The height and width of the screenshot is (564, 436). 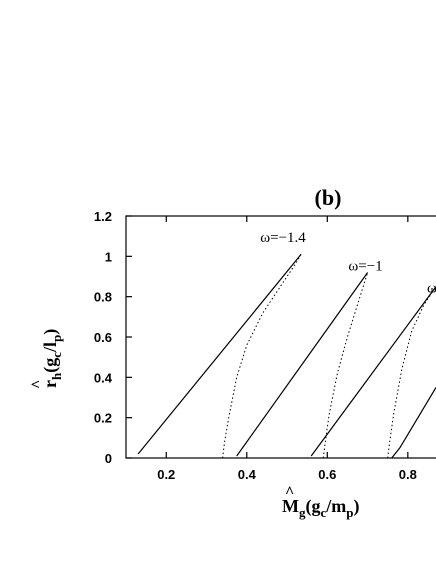 I want to click on x-axis-label-sub: g, so click(x=302, y=512).